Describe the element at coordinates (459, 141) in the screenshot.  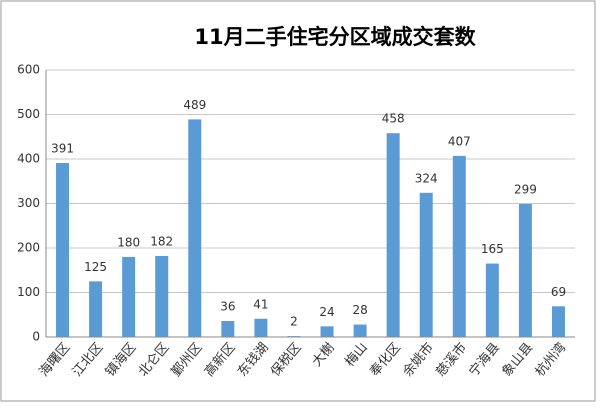
I see `value-label: 407` at that location.